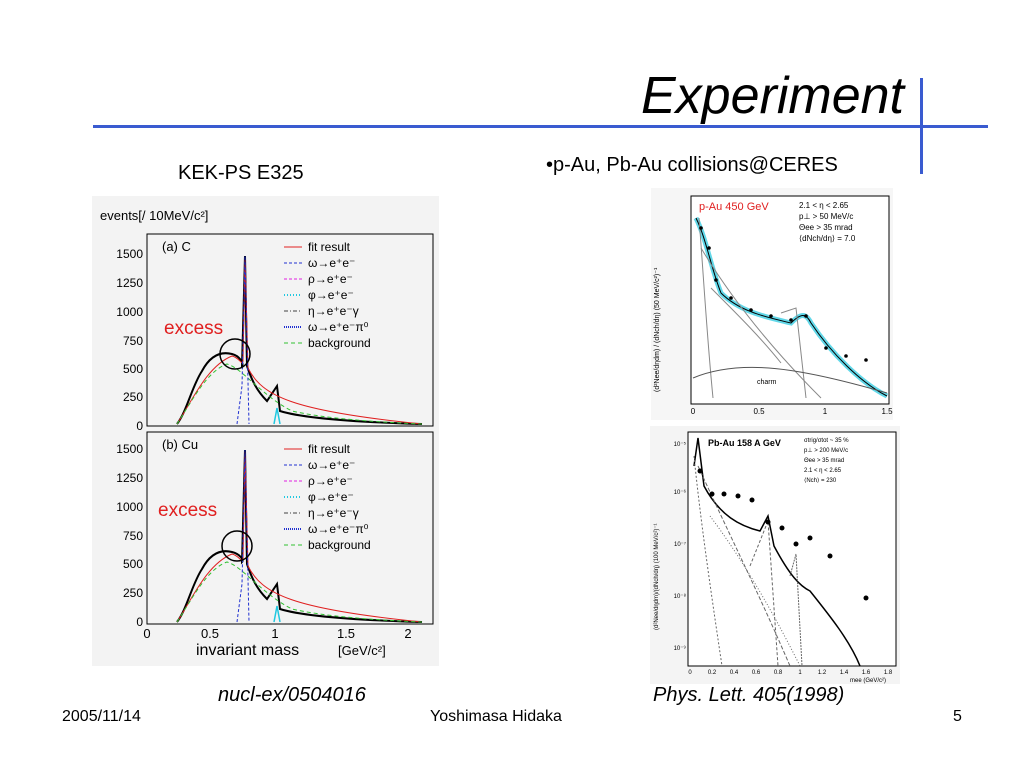 The height and width of the screenshot is (768, 1024). Describe the element at coordinates (241, 173) in the screenshot. I see `left-caption: KEK-PS E325` at that location.